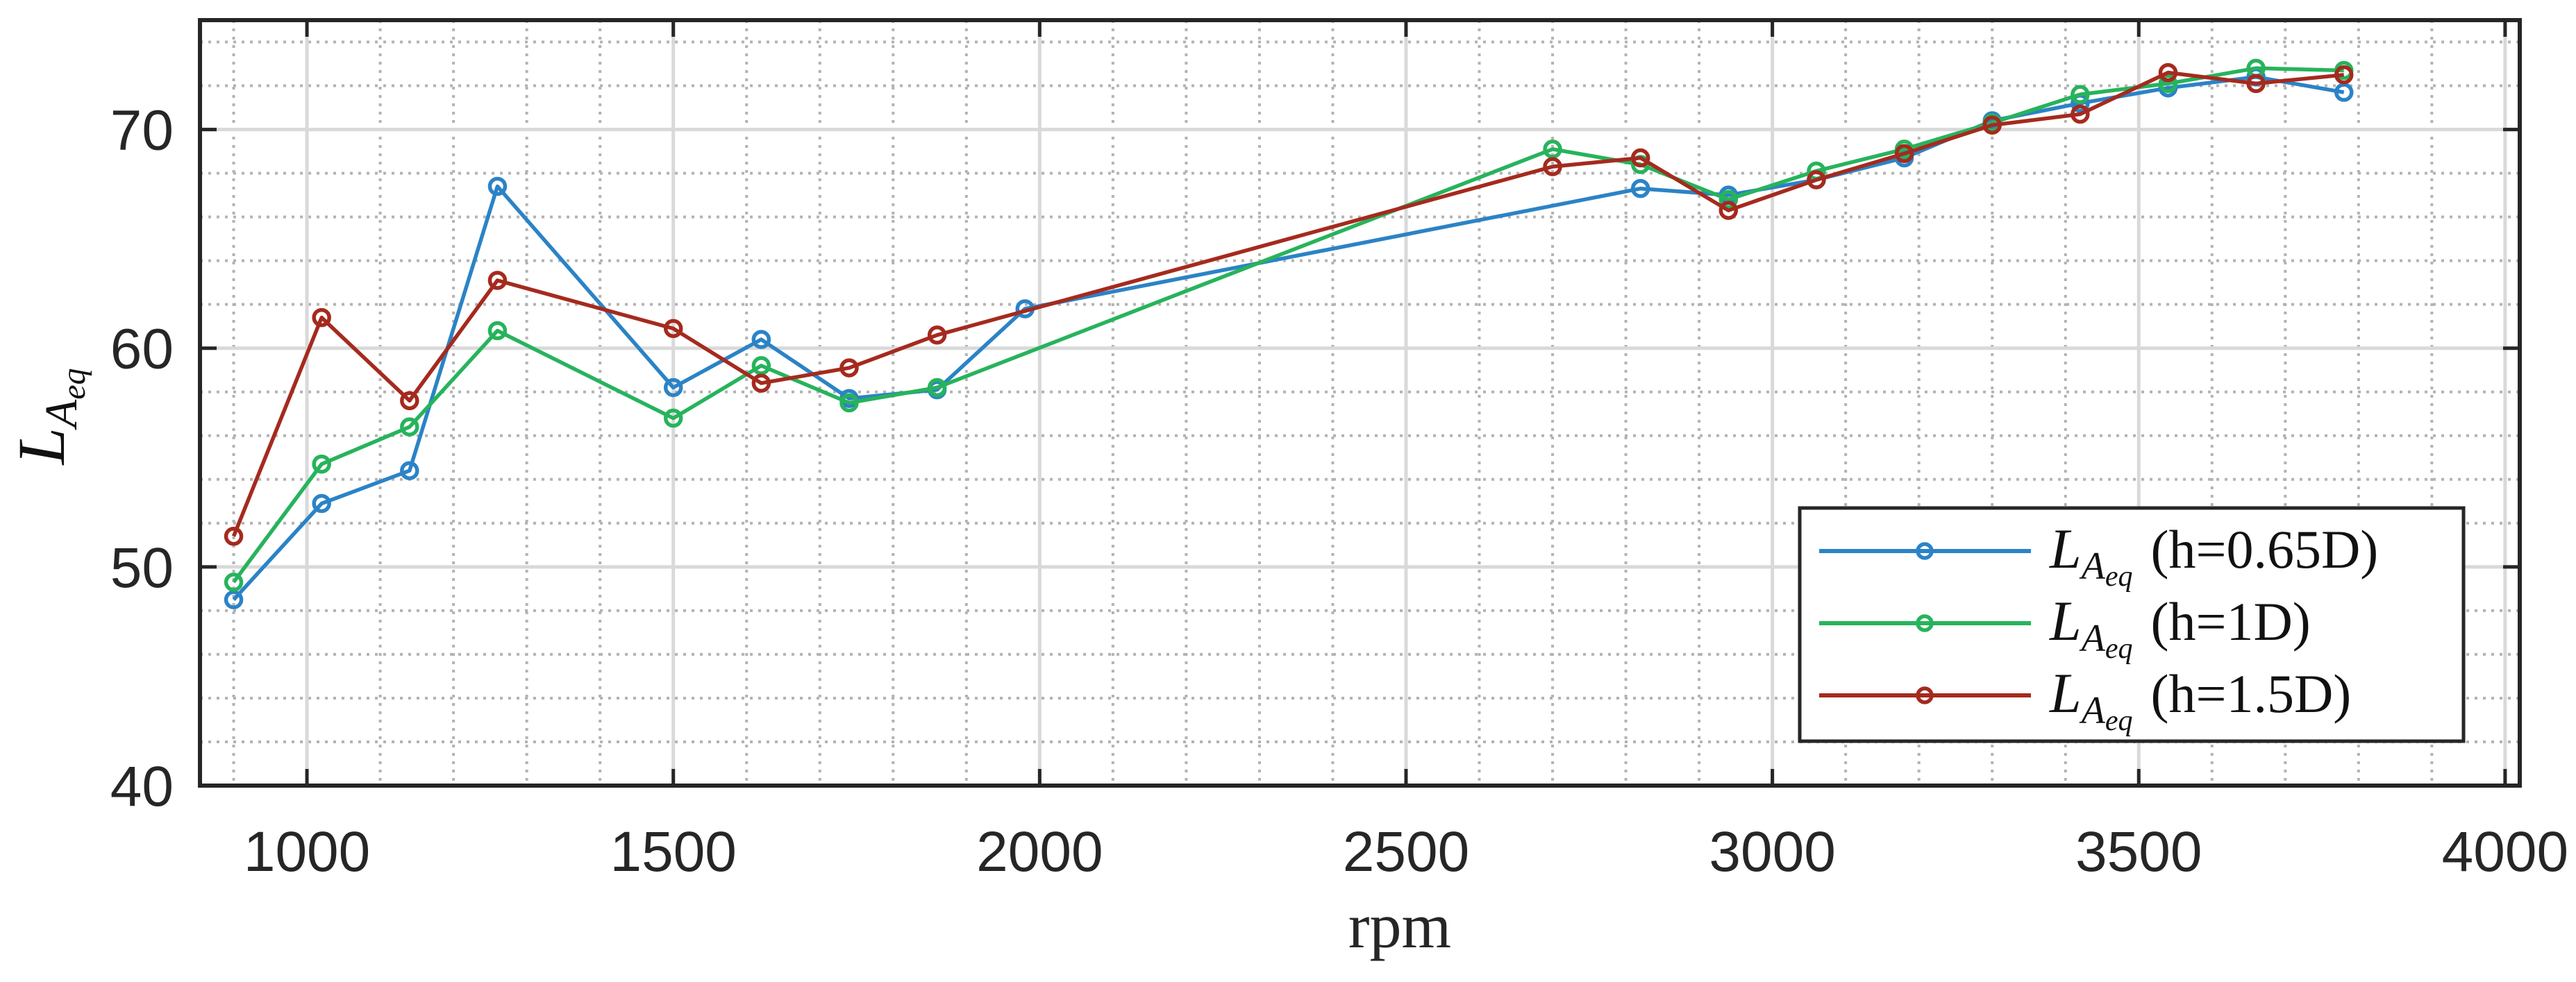  What do you see at coordinates (142, 130) in the screenshot?
I see `y-tick-label: 70` at bounding box center [142, 130].